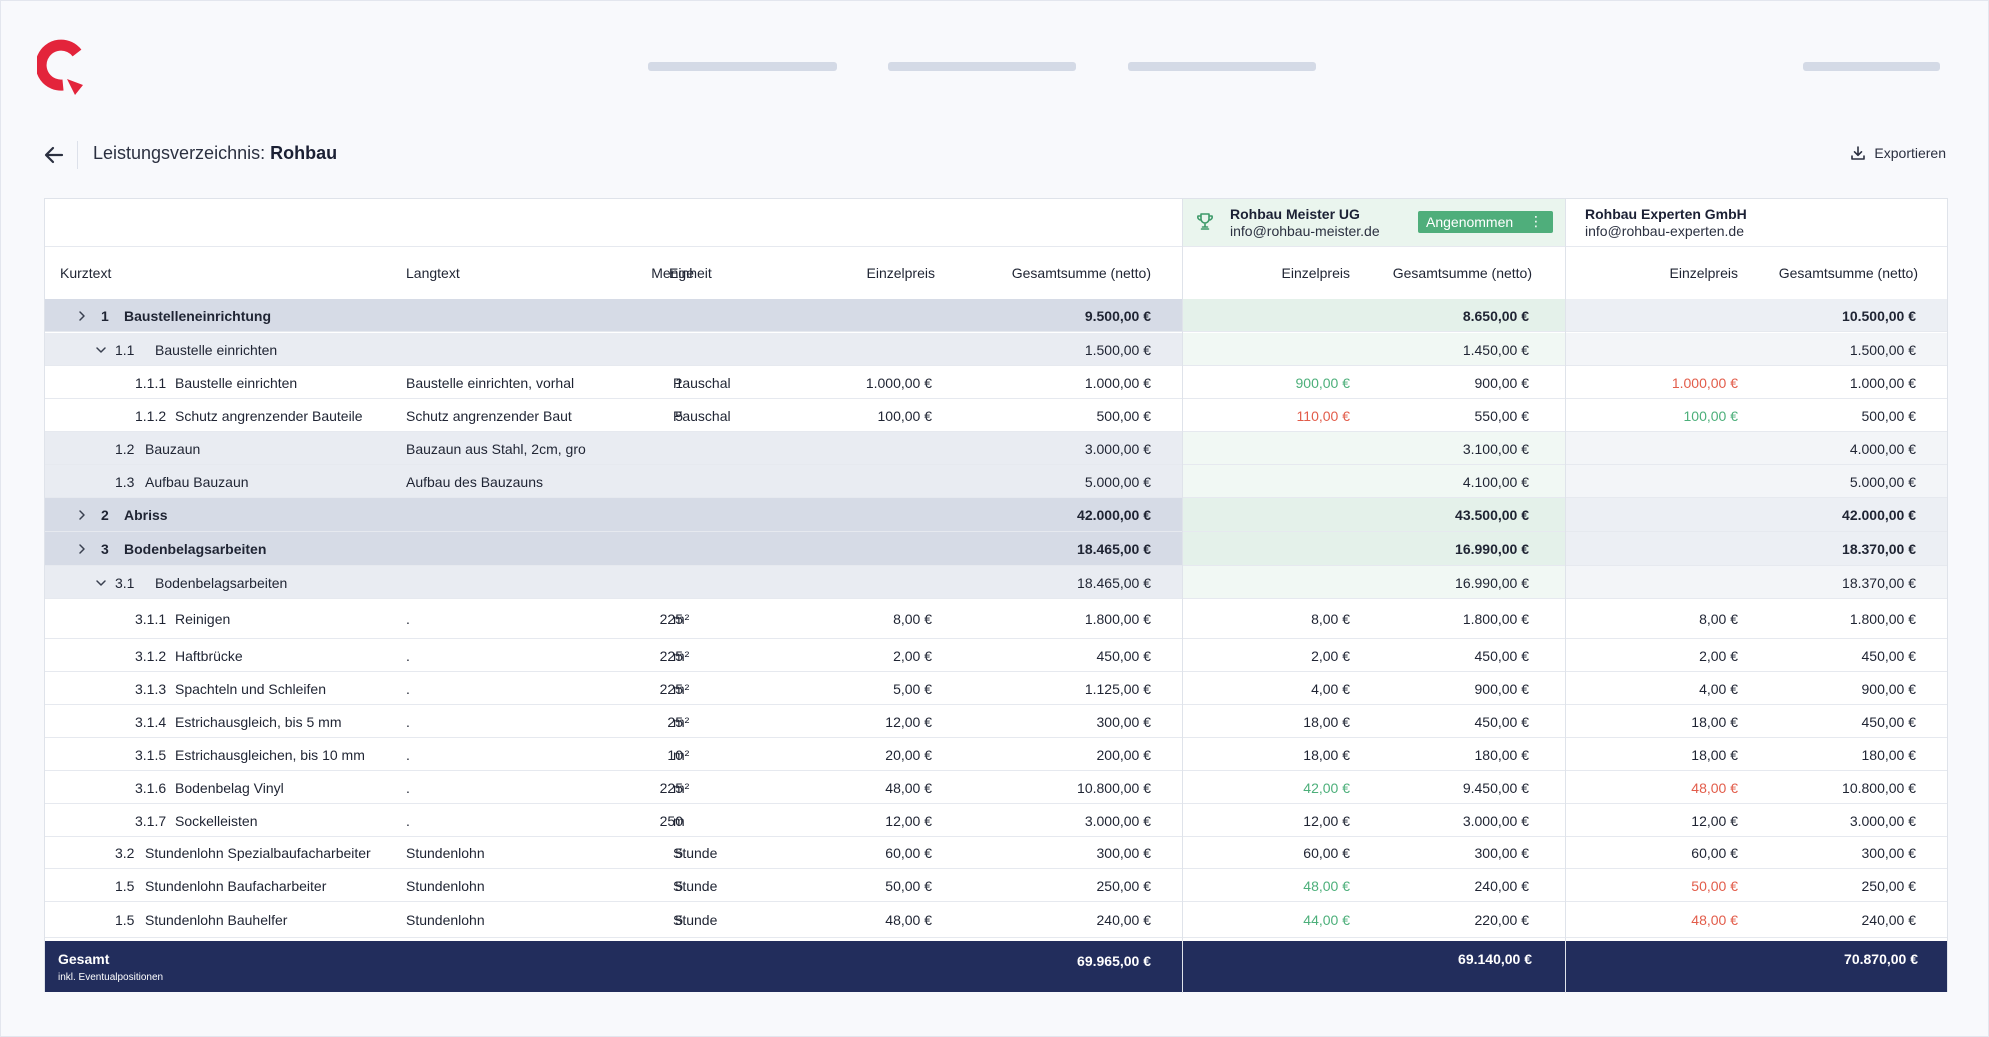 This screenshot has height=1037, width=1989. What do you see at coordinates (1879, 787) in the screenshot?
I see `vendor2-gesamtsumme: 10.800,00 €` at bounding box center [1879, 787].